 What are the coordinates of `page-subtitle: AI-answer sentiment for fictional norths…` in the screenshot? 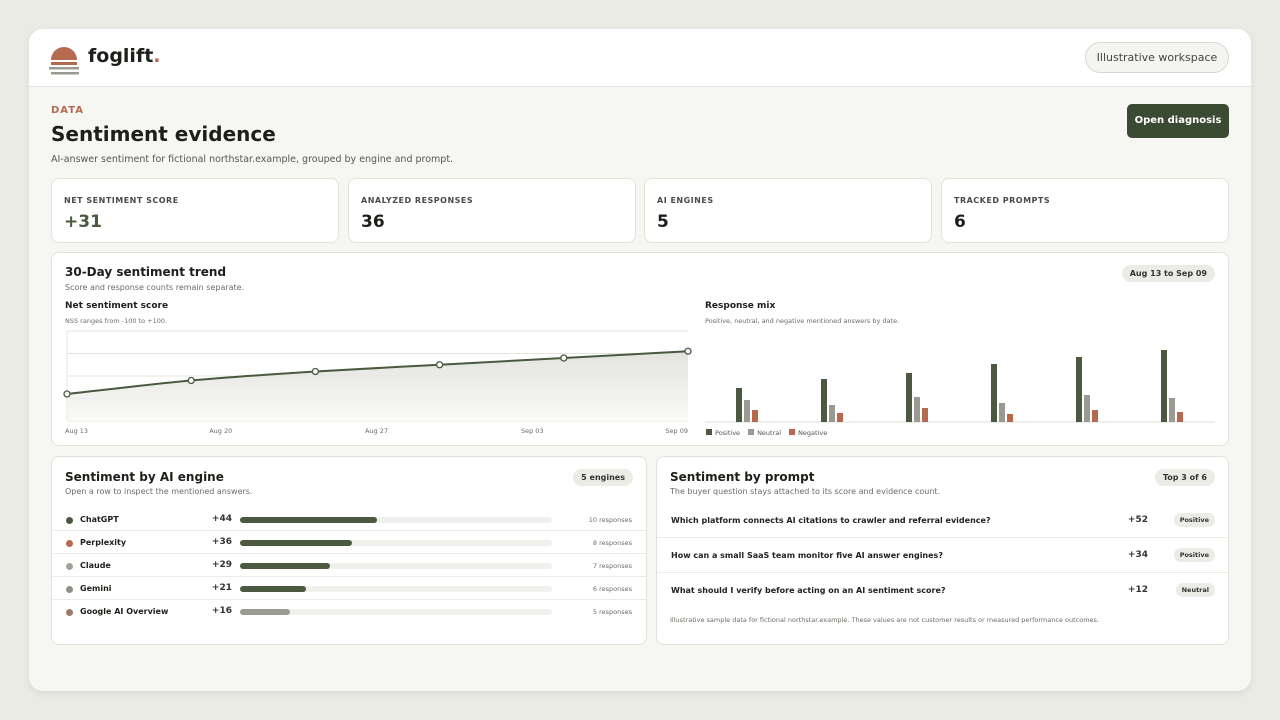 It's located at (252, 159).